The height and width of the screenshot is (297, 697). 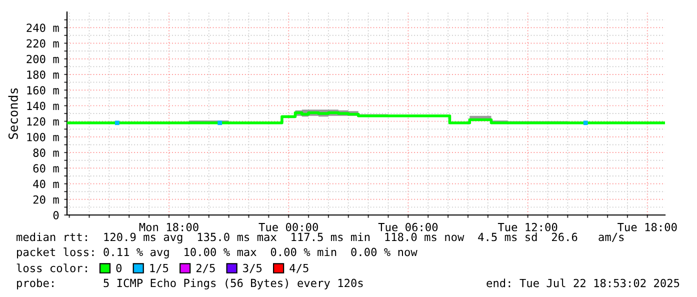 What do you see at coordinates (647, 227) in the screenshot?
I see `x-tick-label: Tue 18:00` at bounding box center [647, 227].